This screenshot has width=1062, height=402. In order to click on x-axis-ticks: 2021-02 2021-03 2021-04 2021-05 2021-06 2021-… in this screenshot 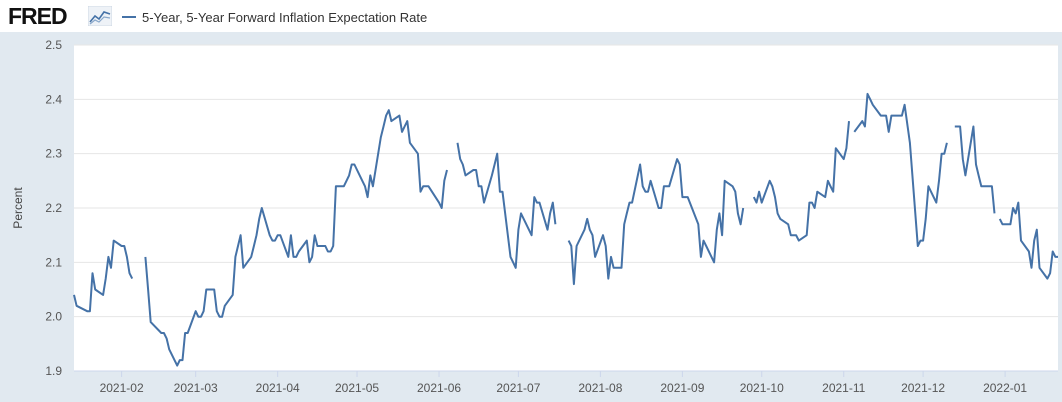, I will do `click(563, 383)`.